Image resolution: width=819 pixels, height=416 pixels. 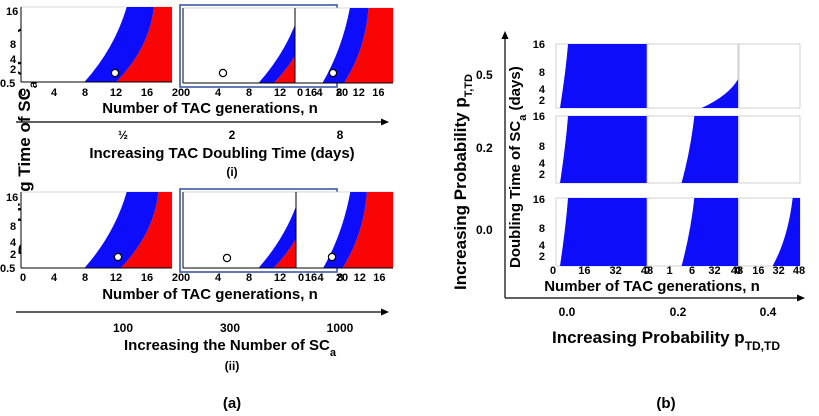 I want to click on panel-b-x-arrow, so click(x=801, y=298).